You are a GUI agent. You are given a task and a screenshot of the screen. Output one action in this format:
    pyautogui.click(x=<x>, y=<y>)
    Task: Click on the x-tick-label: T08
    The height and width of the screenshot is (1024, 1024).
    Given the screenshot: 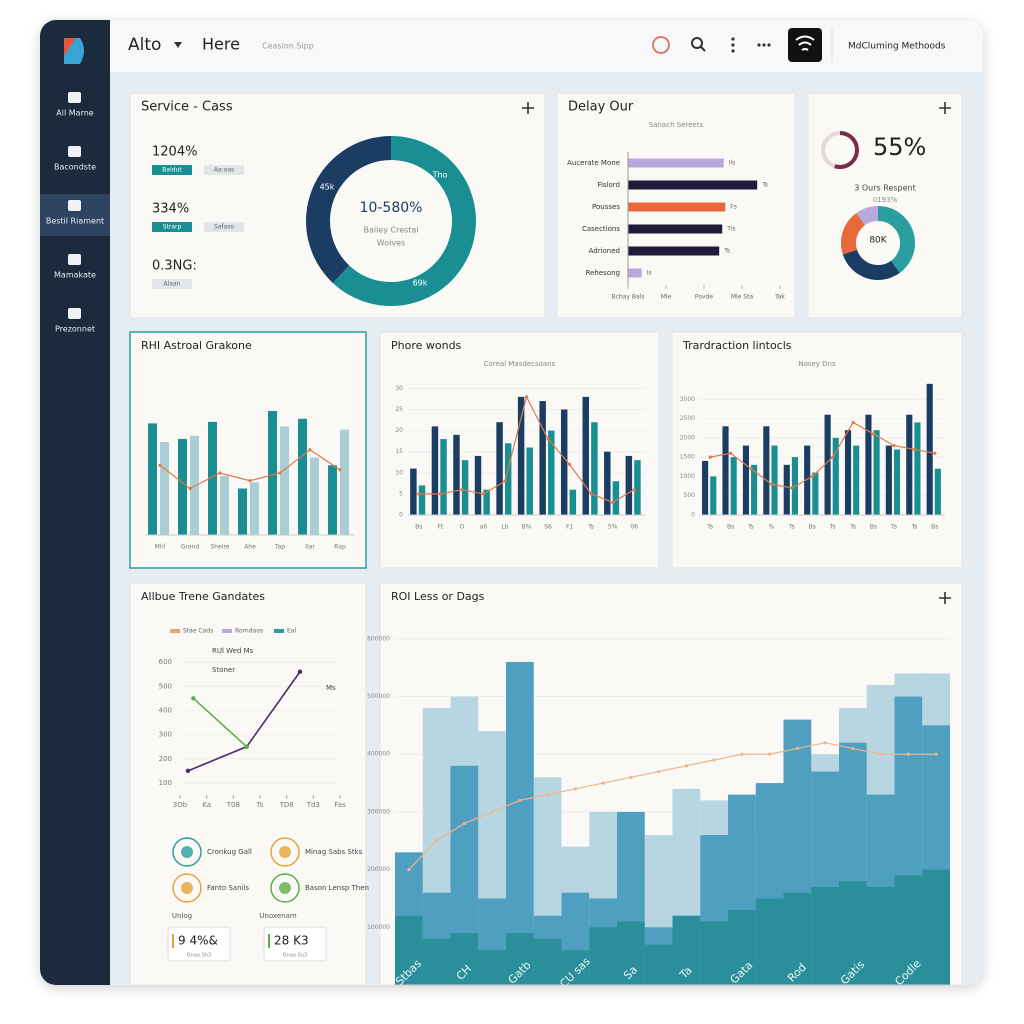 What is the action you would take?
    pyautogui.click(x=233, y=805)
    